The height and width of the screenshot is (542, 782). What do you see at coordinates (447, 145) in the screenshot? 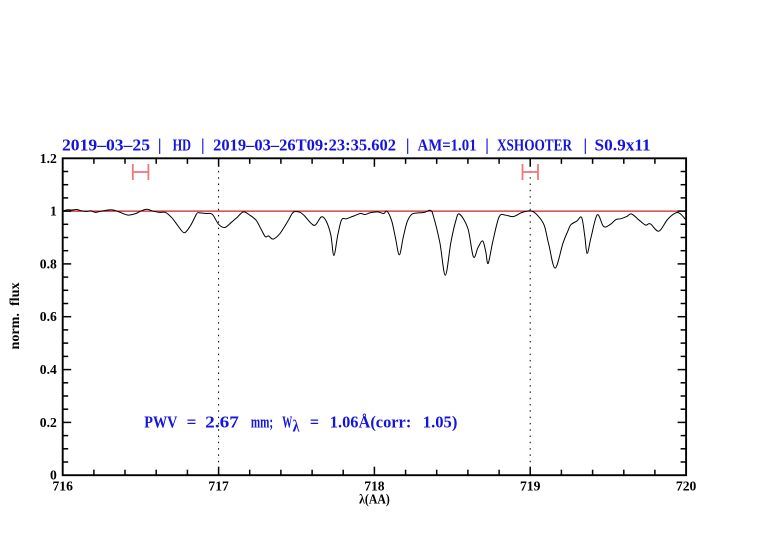
I see `svg-text: AM=1.01` at bounding box center [447, 145].